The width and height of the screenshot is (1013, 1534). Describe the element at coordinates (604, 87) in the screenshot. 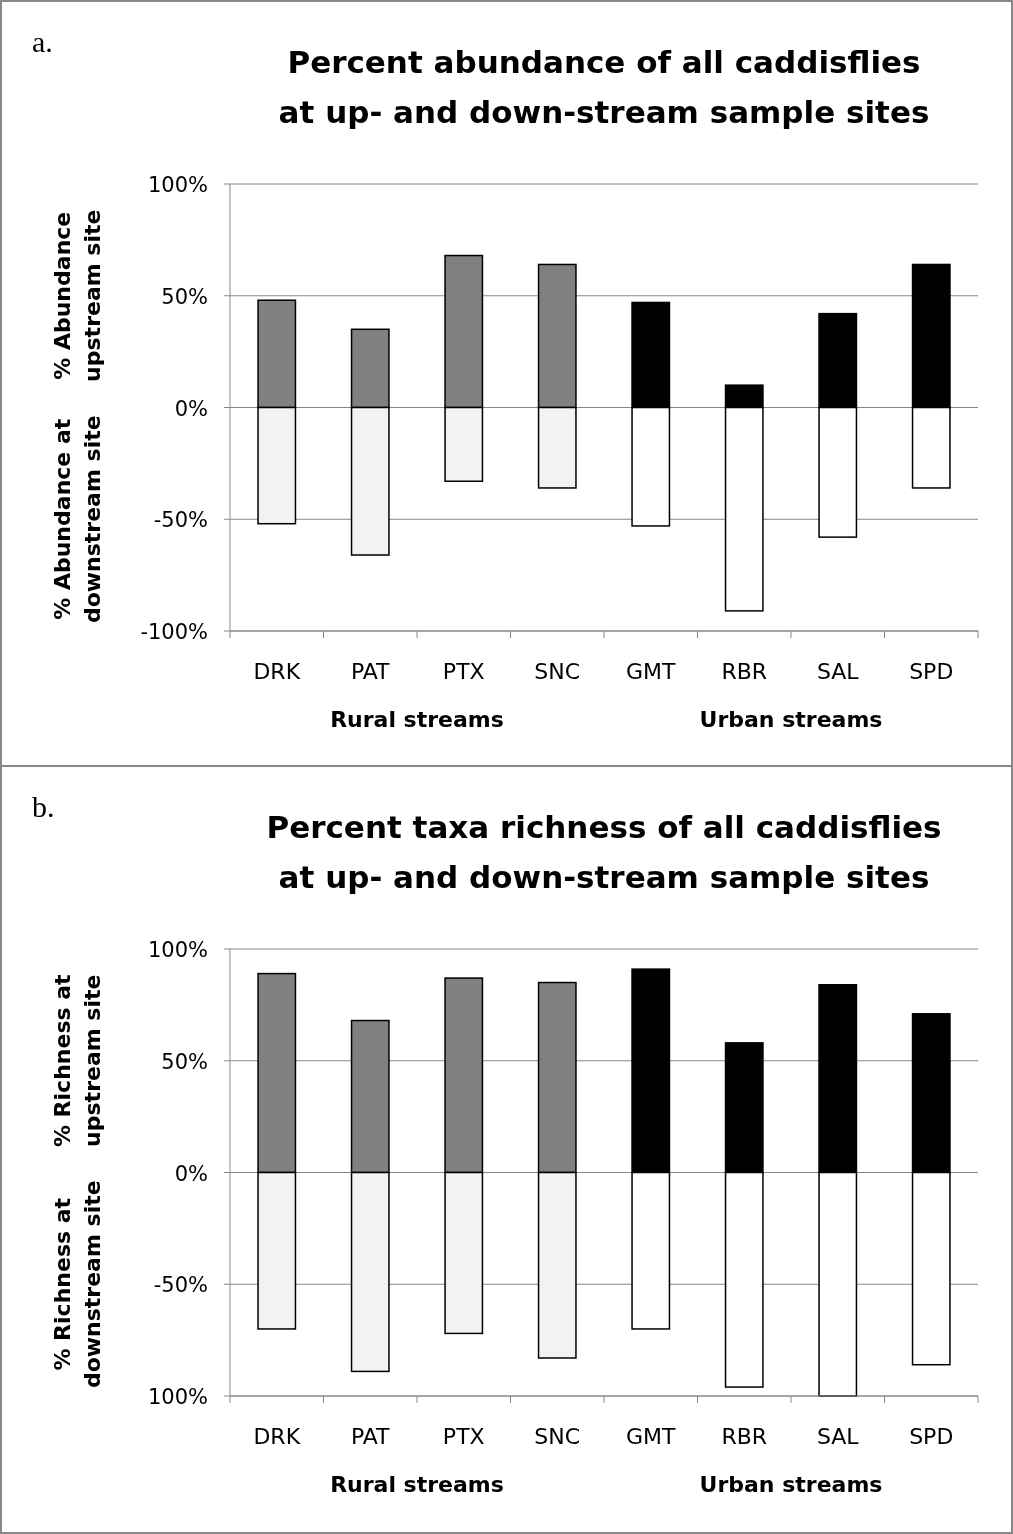

I see `chart-title: Percent abundance of all caddisflies at up- and down-stream sample sites` at that location.